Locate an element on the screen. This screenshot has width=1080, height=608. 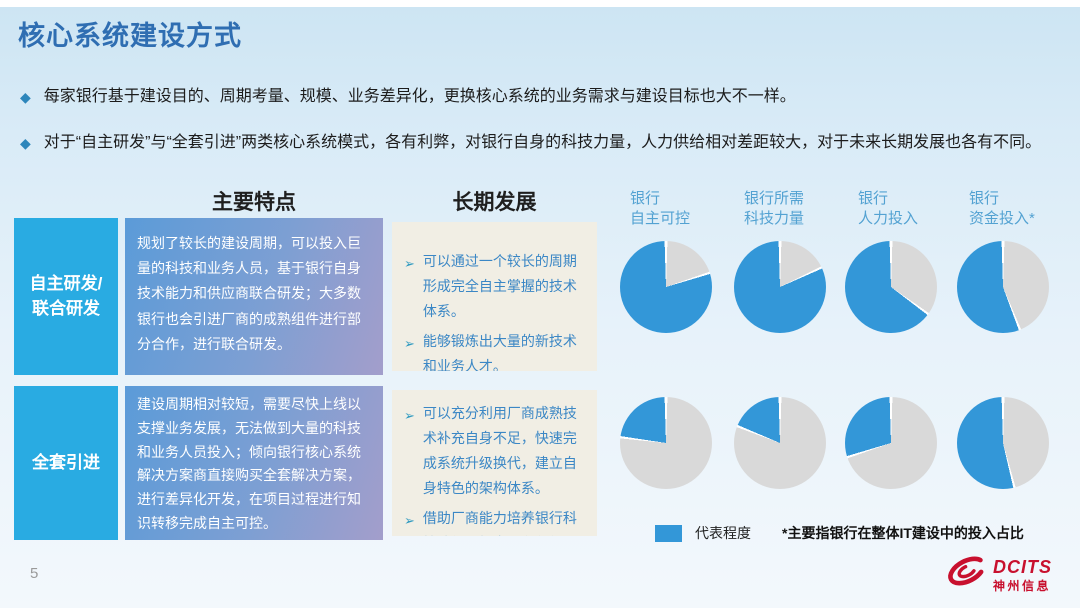
longterm-text: 可以通过一个较长的周期形成完全自主掌握的技术体系。 is located at coordinates (499, 286).